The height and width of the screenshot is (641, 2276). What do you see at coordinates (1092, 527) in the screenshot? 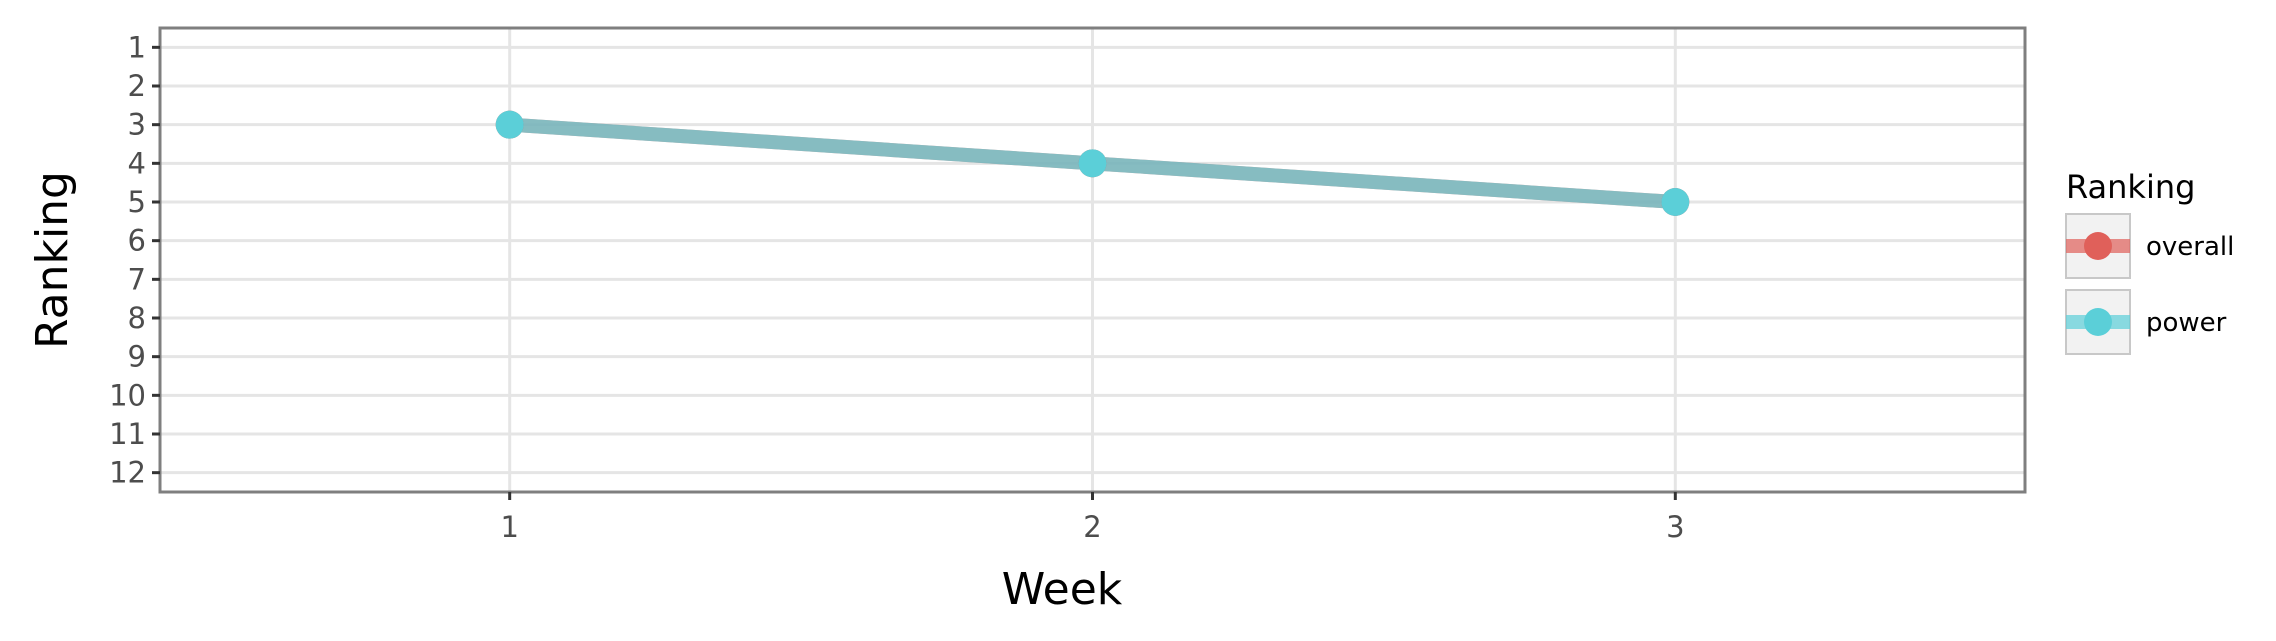
I see `x-tick-label: 2` at bounding box center [1092, 527].